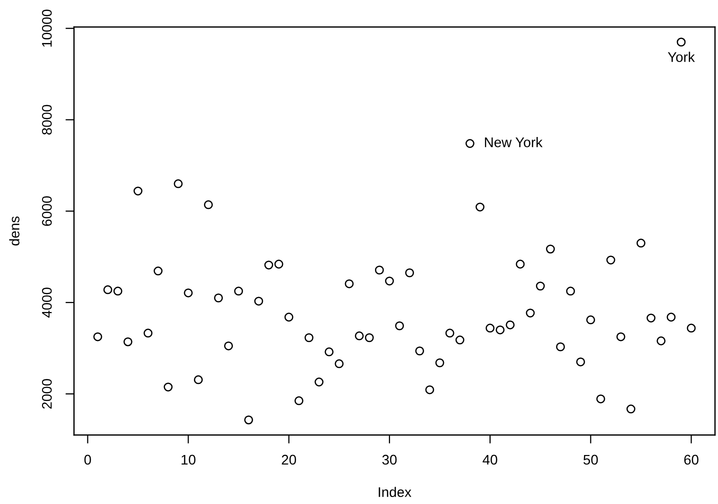 This screenshot has width=718, height=504. Describe the element at coordinates (513, 142) in the screenshot. I see `annotation: New York` at that location.